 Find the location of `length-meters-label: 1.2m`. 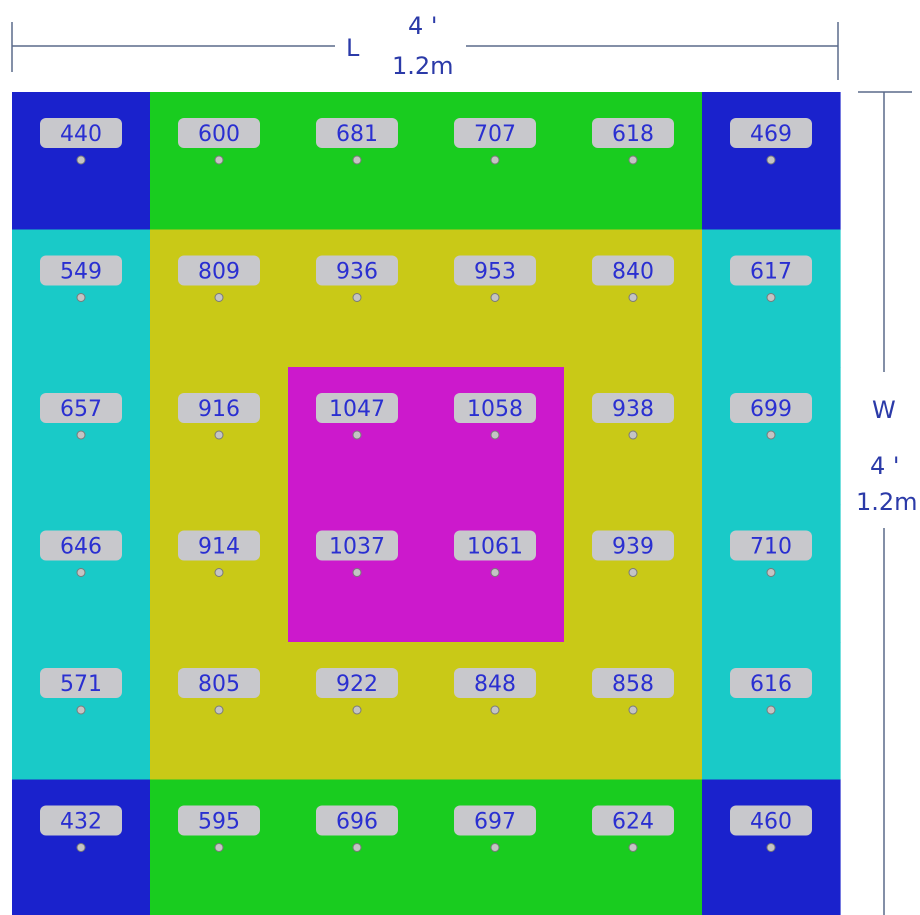

length-meters-label: 1.2m is located at coordinates (423, 66).